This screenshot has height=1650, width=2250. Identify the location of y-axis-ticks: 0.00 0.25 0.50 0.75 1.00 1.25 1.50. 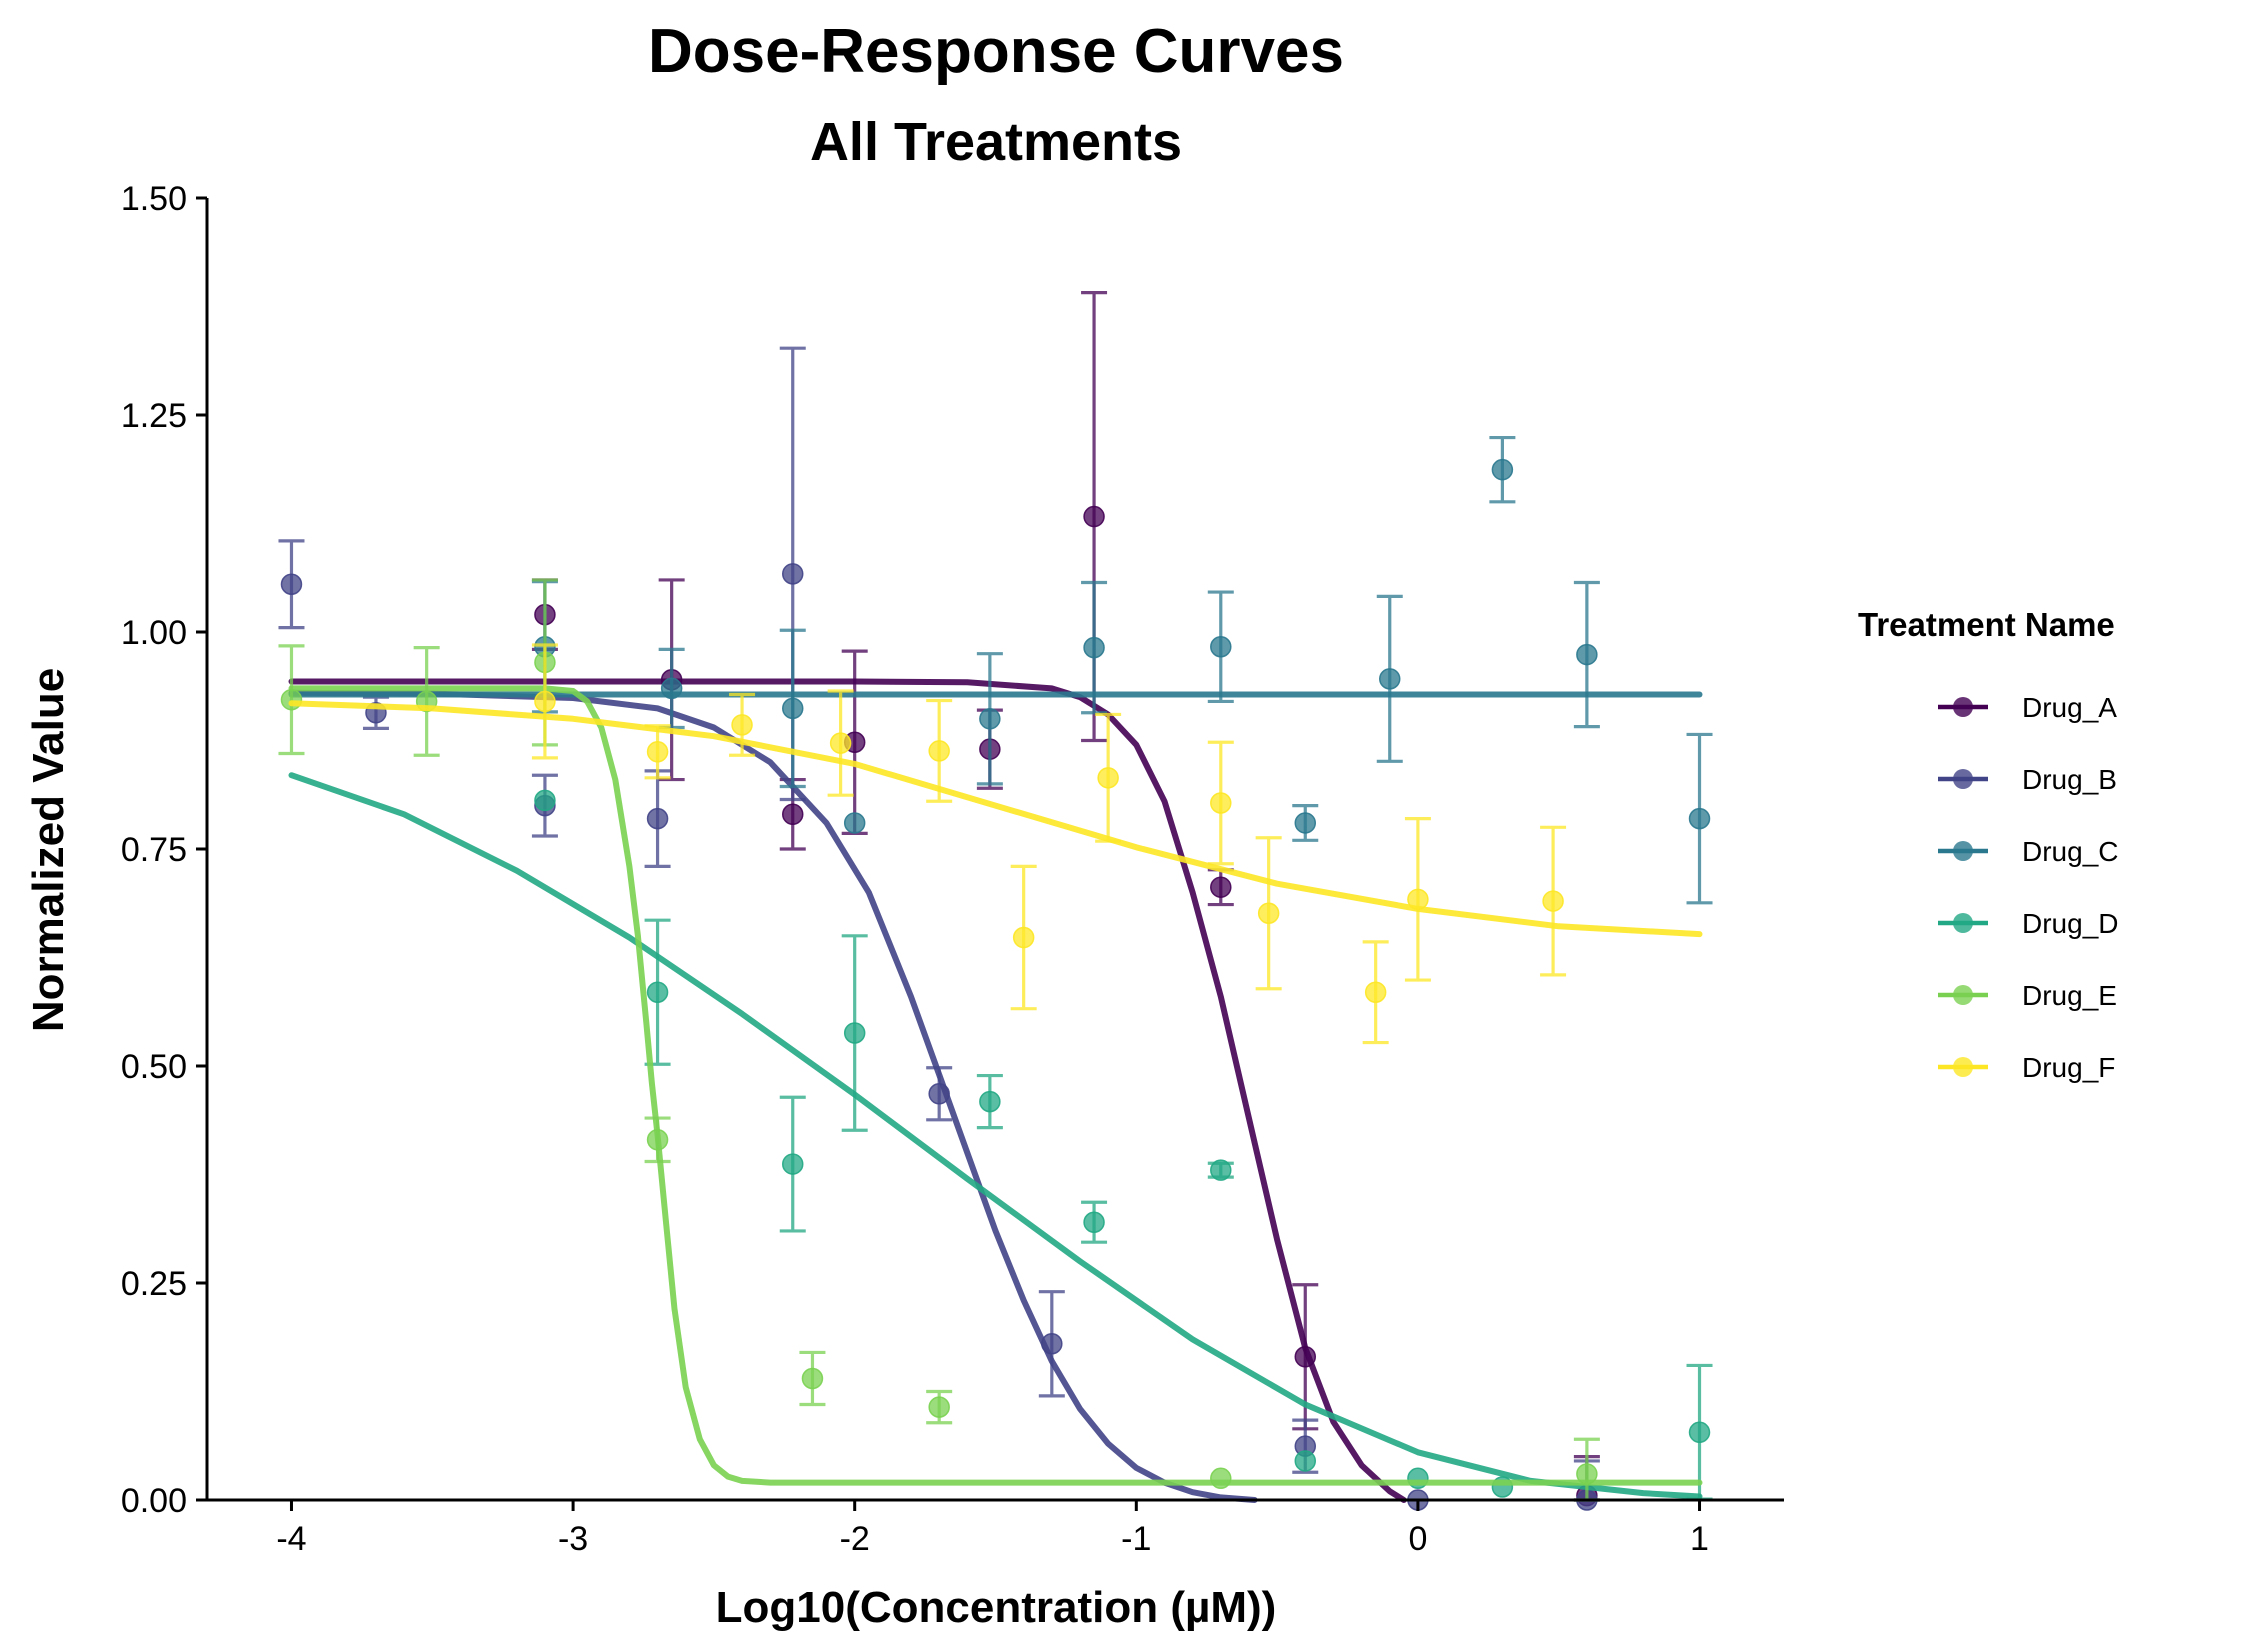
(164, 850).